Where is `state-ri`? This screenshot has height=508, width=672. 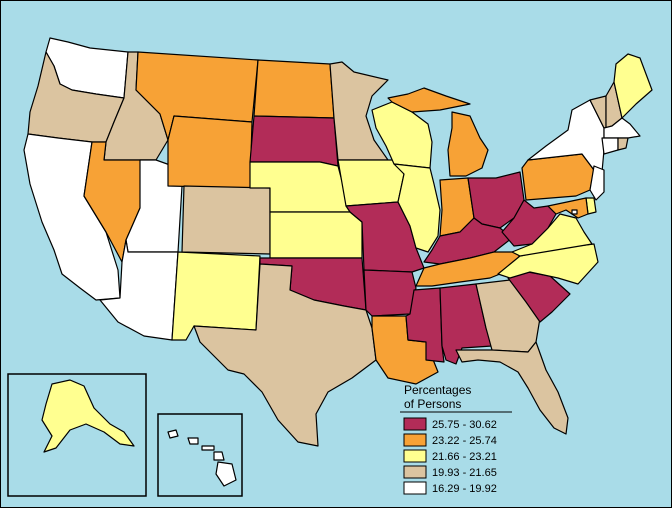
state-ri is located at coordinates (623, 144).